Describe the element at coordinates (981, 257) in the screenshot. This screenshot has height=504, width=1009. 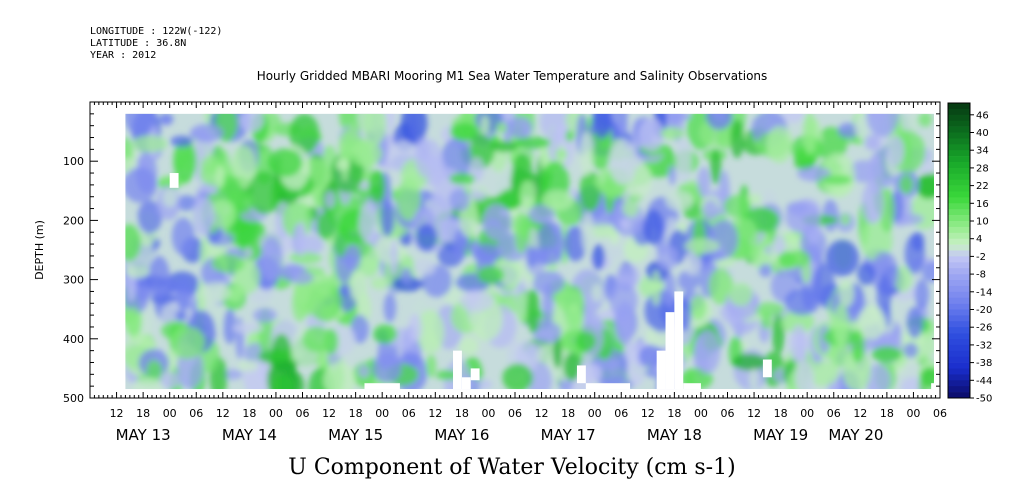
I see `colorbar-label: -2` at that location.